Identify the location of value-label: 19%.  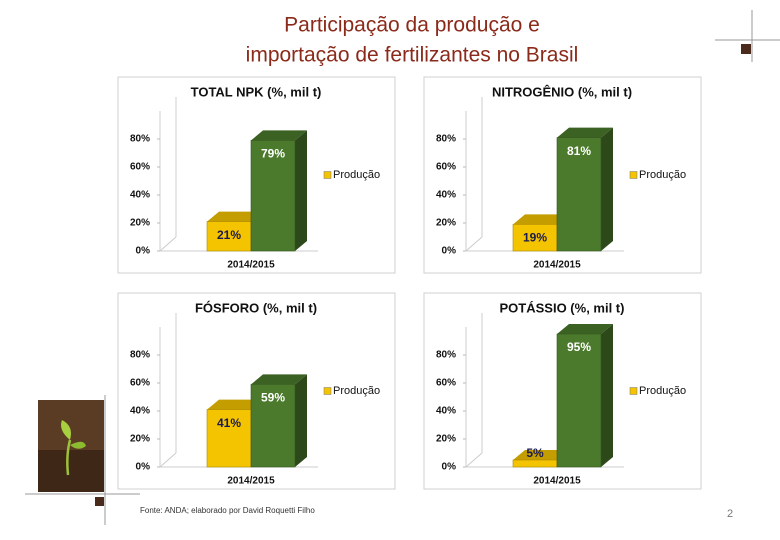
(535, 238).